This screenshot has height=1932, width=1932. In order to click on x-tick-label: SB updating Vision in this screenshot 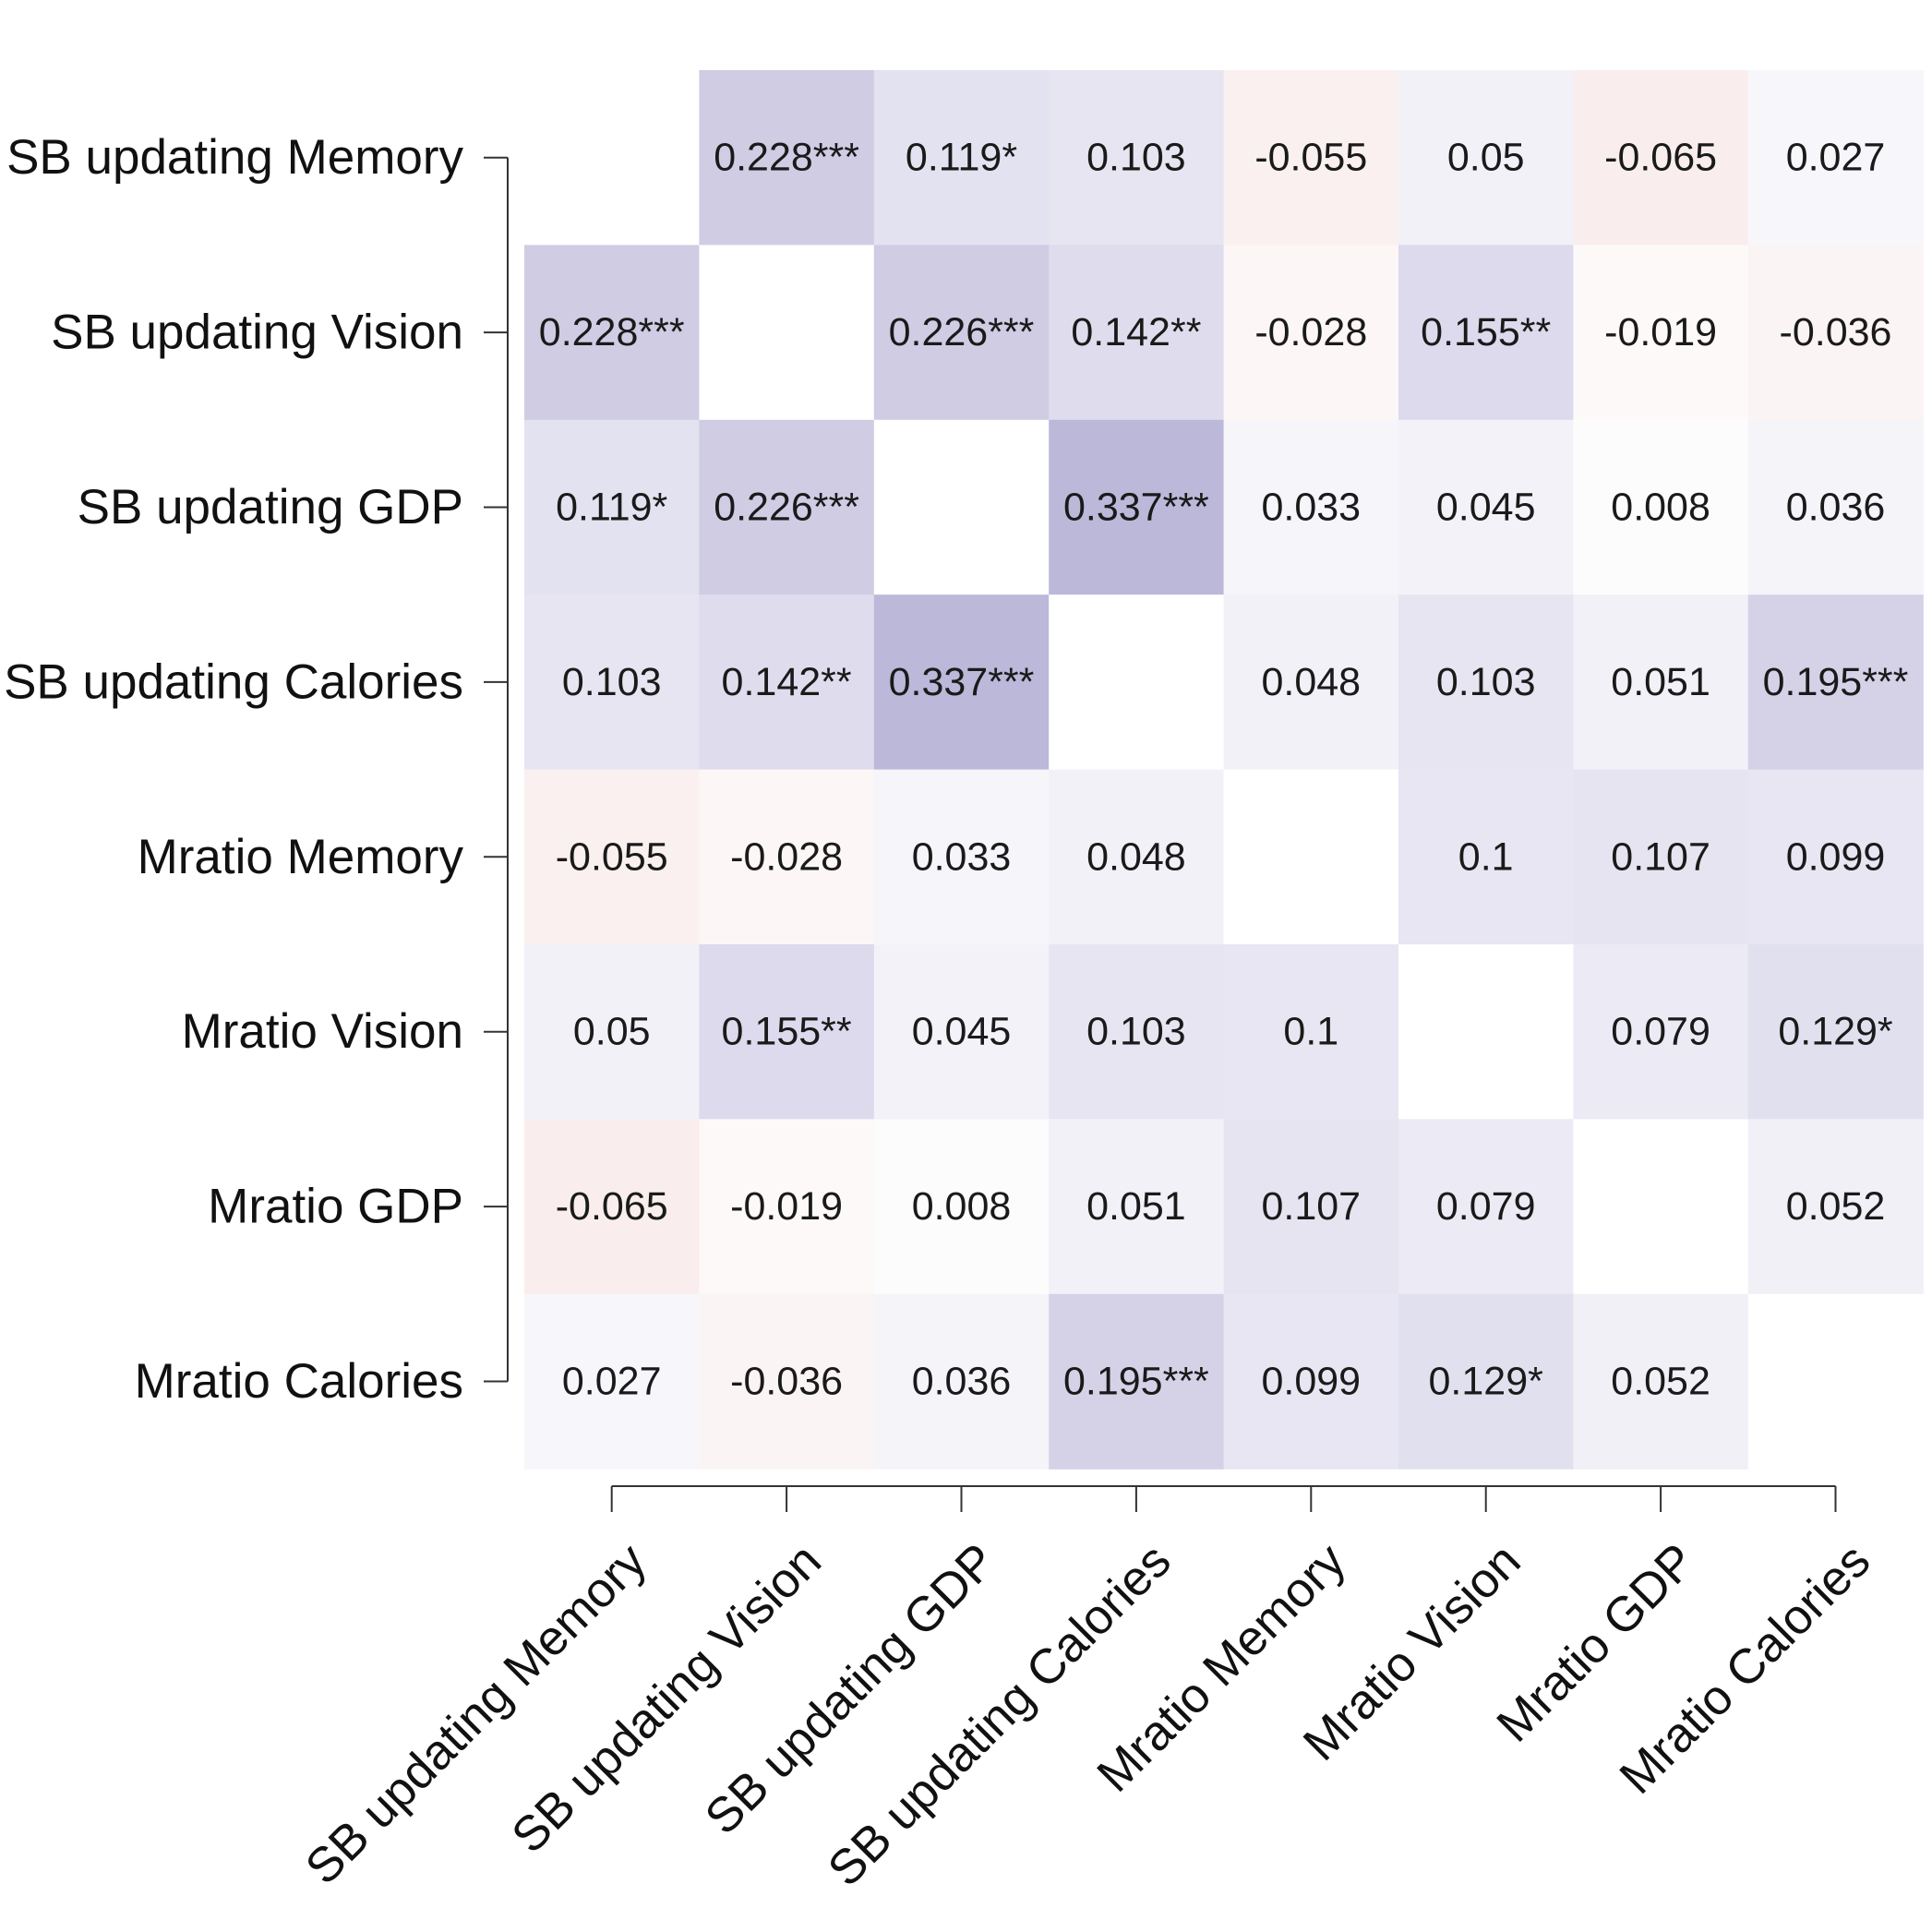, I will do `click(666, 1698)`.